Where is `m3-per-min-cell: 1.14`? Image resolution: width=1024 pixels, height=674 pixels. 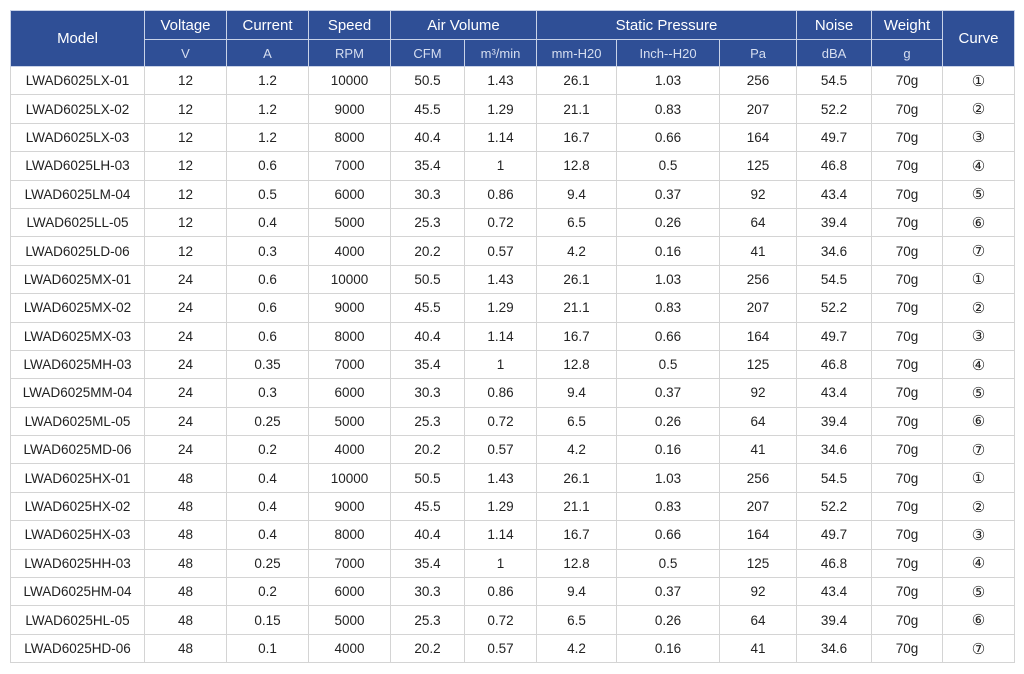 m3-per-min-cell: 1.14 is located at coordinates (500, 137).